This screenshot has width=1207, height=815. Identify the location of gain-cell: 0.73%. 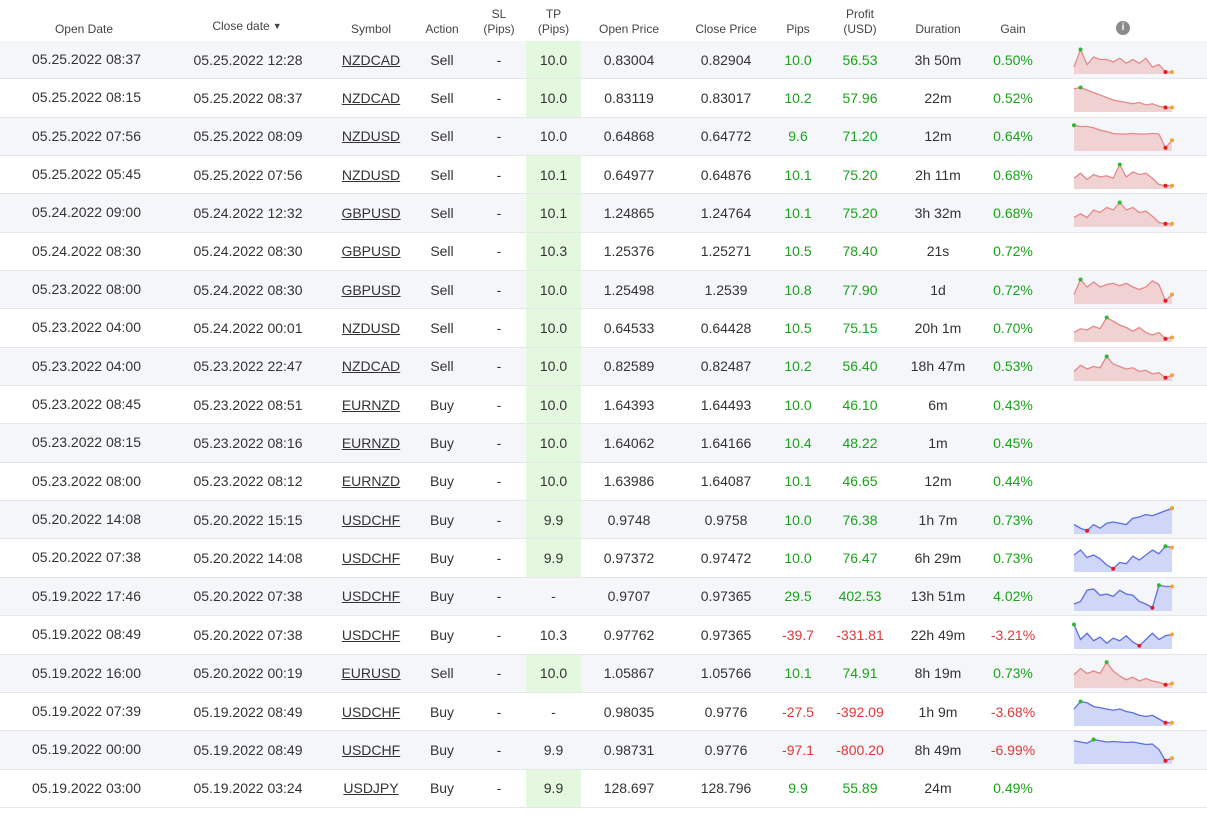
(1013, 519).